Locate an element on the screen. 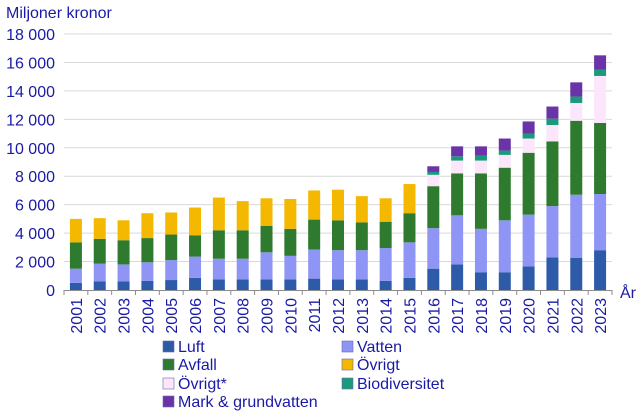 The height and width of the screenshot is (416, 643). y-tick-label: 18 000 is located at coordinates (30, 35).